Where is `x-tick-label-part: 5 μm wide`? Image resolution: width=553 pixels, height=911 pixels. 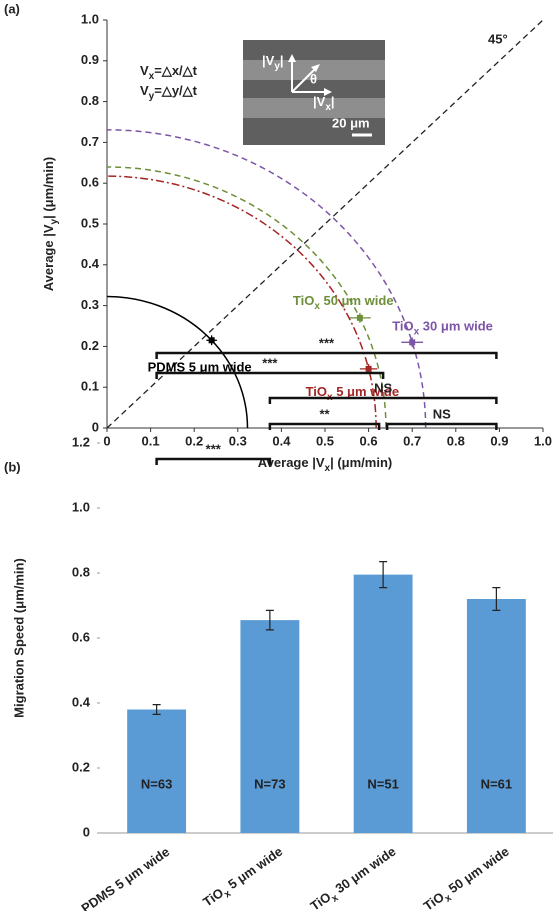
x-tick-label-part: 5 μm wide is located at coordinates (254, 869).